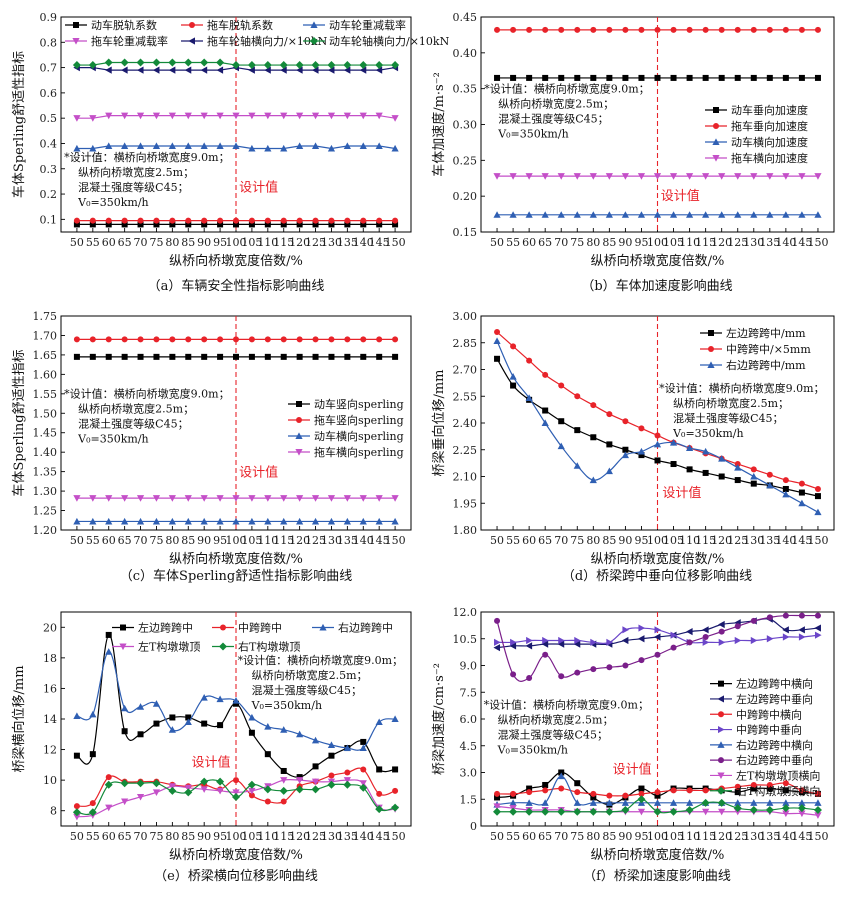 The width and height of the screenshot is (863, 900). What do you see at coordinates (545, 540) in the screenshot?
I see `x-tick-label: 65` at bounding box center [545, 540].